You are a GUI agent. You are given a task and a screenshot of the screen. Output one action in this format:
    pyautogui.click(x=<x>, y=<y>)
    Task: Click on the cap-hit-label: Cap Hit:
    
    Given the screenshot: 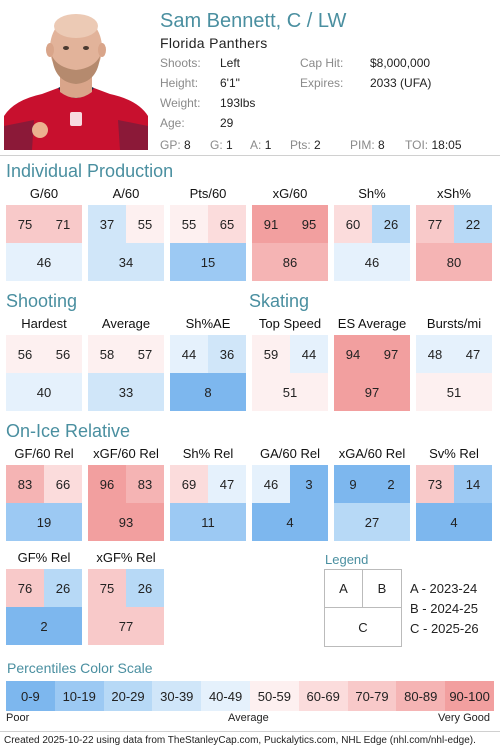 What is the action you would take?
    pyautogui.click(x=322, y=63)
    